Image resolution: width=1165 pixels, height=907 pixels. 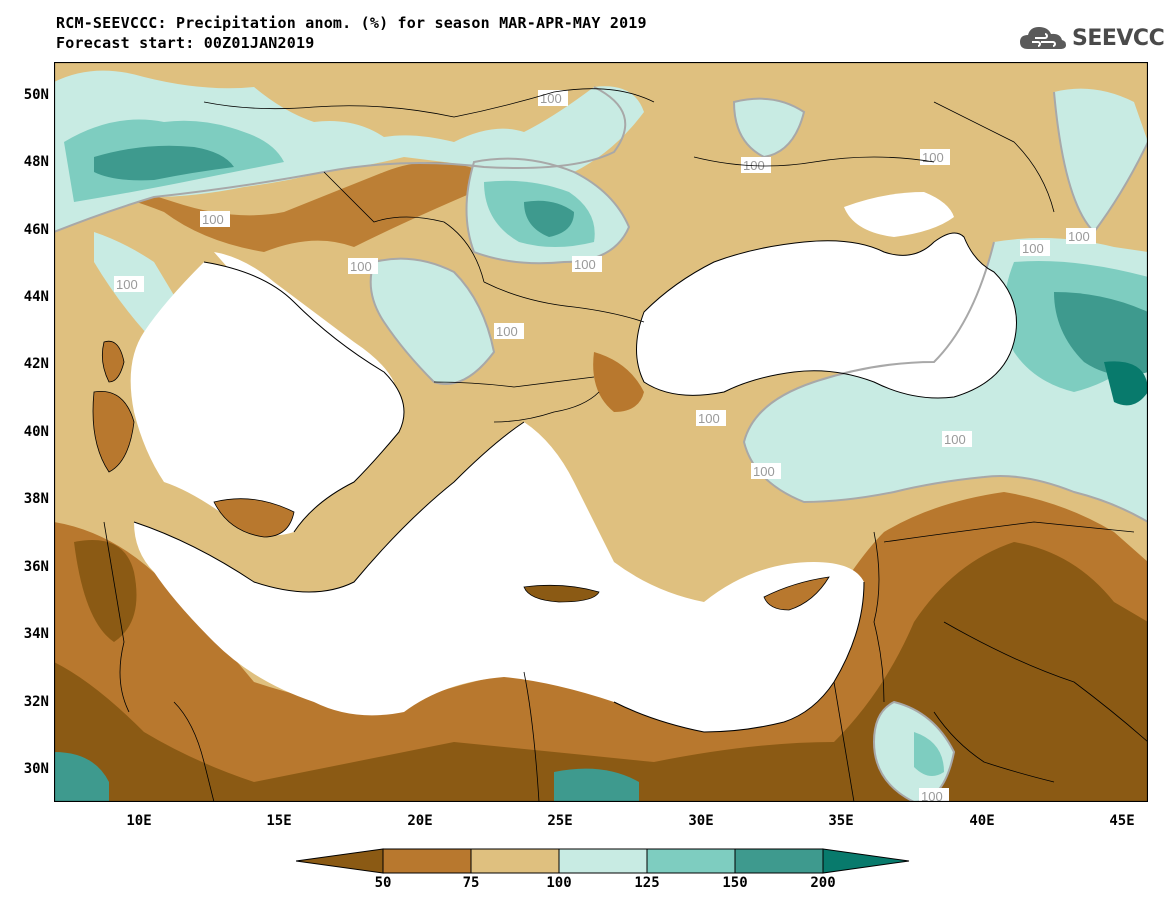 I want to click on cyprus-island, so click(x=796, y=593).